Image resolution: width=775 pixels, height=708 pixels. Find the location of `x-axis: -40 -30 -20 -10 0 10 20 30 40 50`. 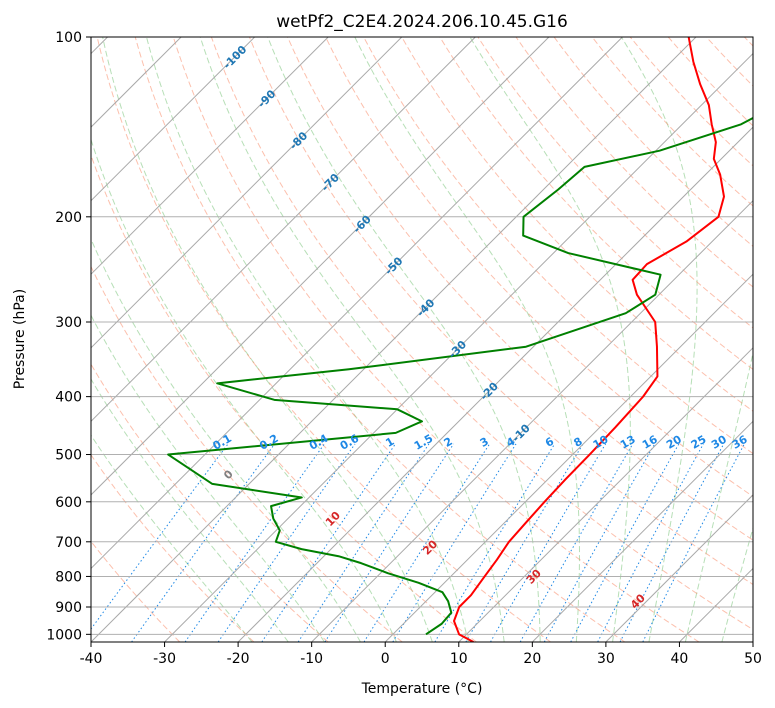

x-axis: -40 -30 -20 -10 0 10 20 30 40 50 is located at coordinates (421, 654).